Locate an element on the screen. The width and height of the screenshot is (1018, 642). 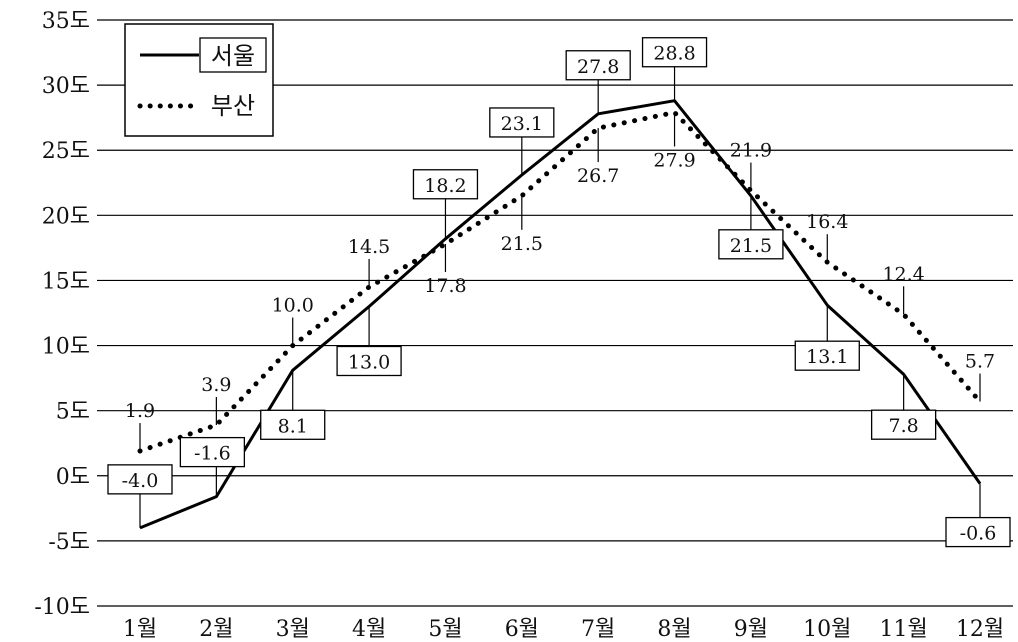
y-tick-label: 15도 is located at coordinates (66, 281).